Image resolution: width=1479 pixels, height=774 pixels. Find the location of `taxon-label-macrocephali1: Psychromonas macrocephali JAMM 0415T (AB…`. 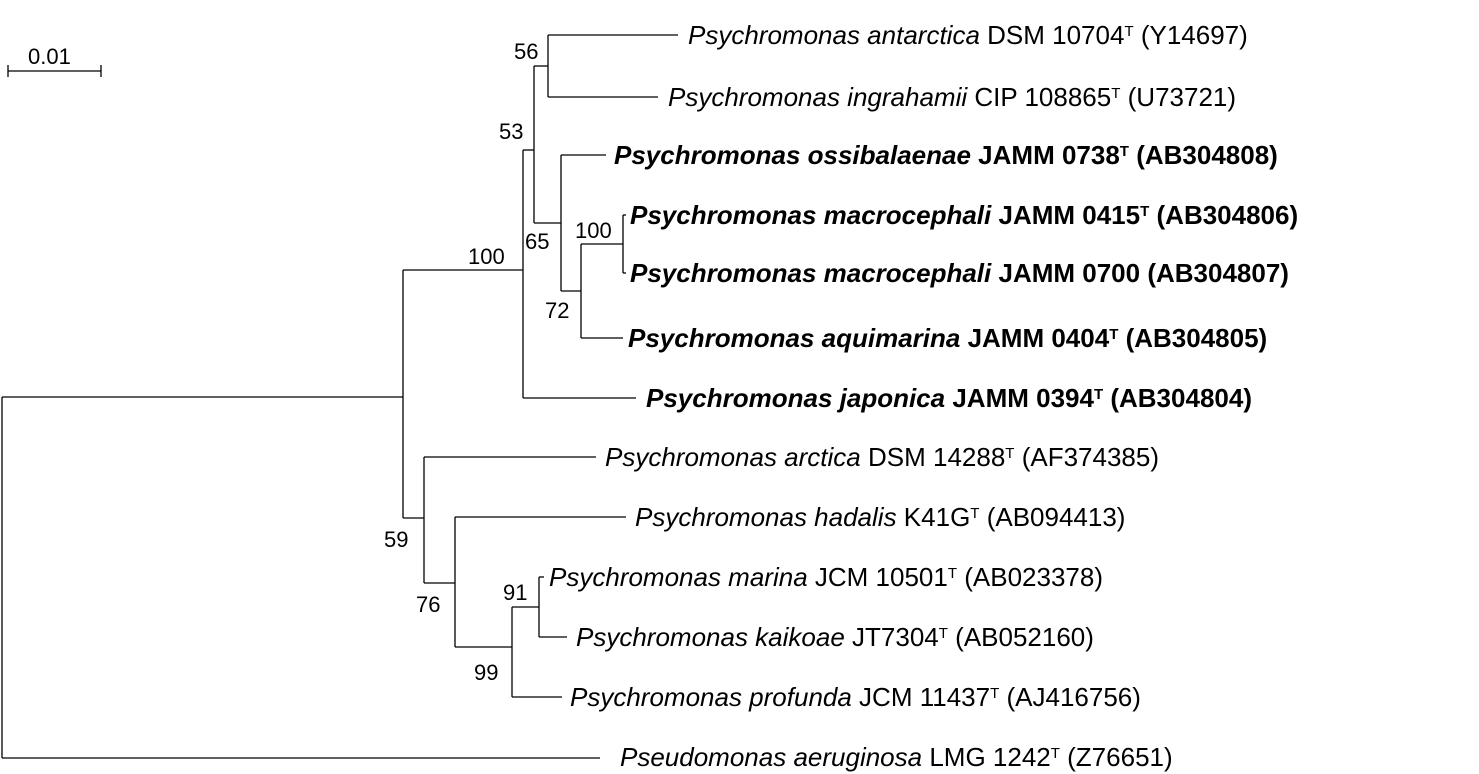

taxon-label-macrocephali1: Psychromonas macrocephali JAMM 0415T (AB… is located at coordinates (964, 215).